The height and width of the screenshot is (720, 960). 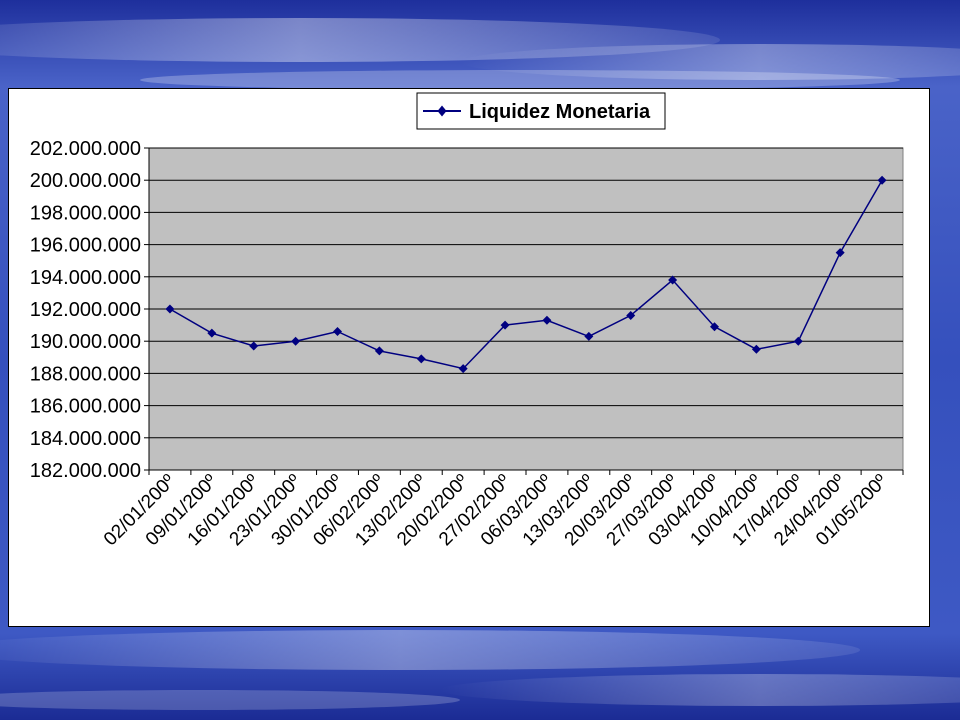 I want to click on legend: Liquidez Monetaria, so click(x=541, y=111).